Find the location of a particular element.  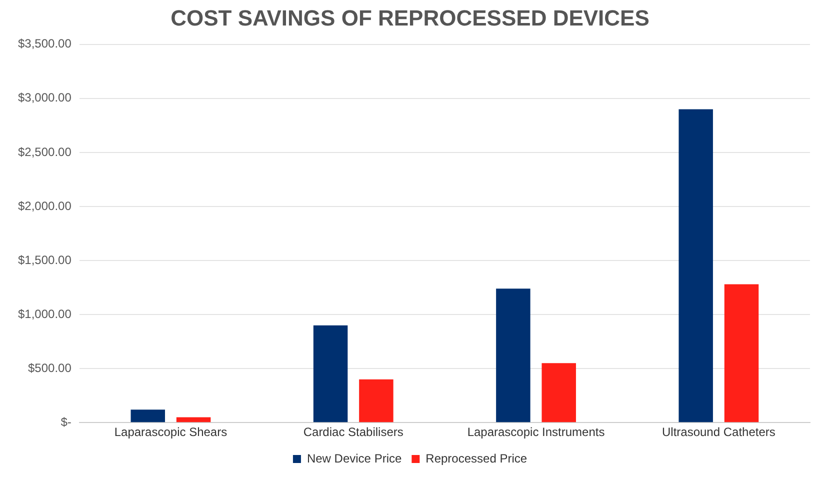

y-tick-label: $3,500.00 is located at coordinates (45, 43).